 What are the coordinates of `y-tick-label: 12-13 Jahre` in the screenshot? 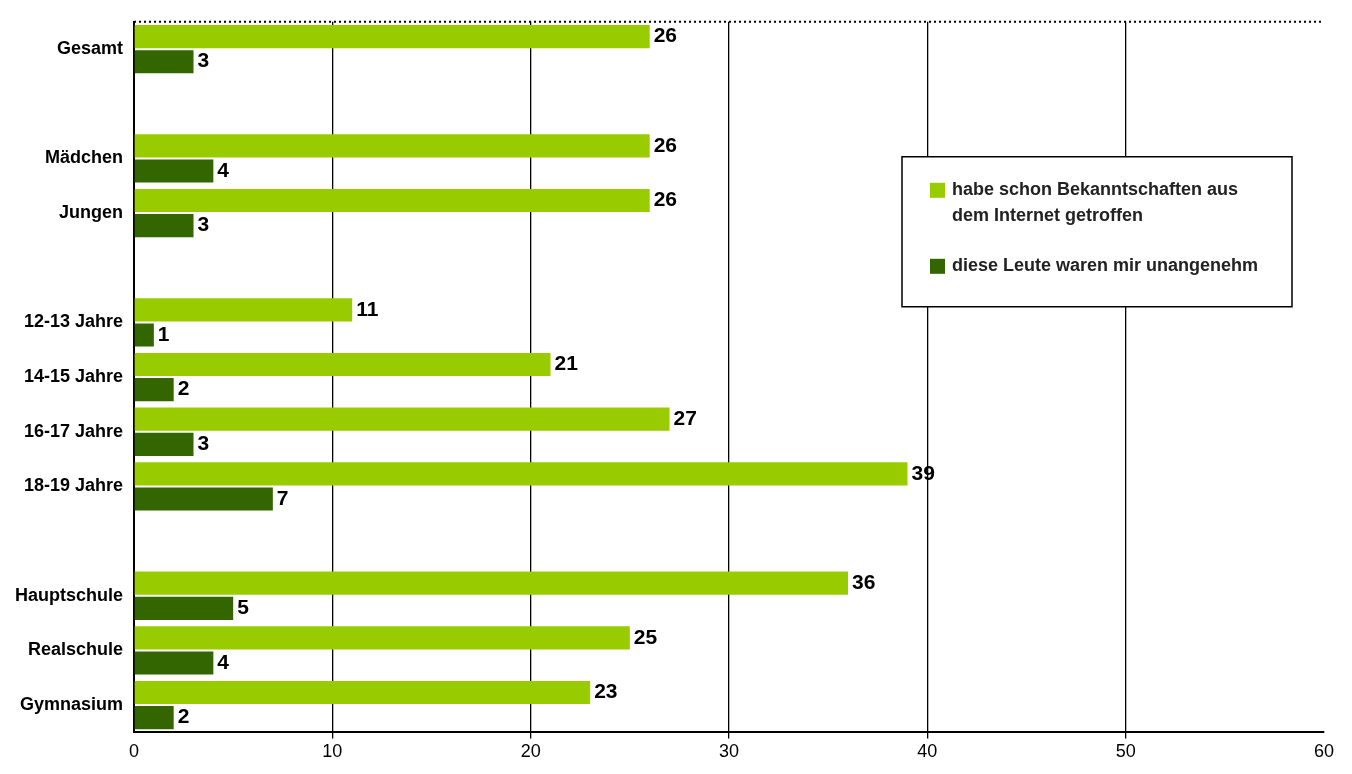 It's located at (73, 321).